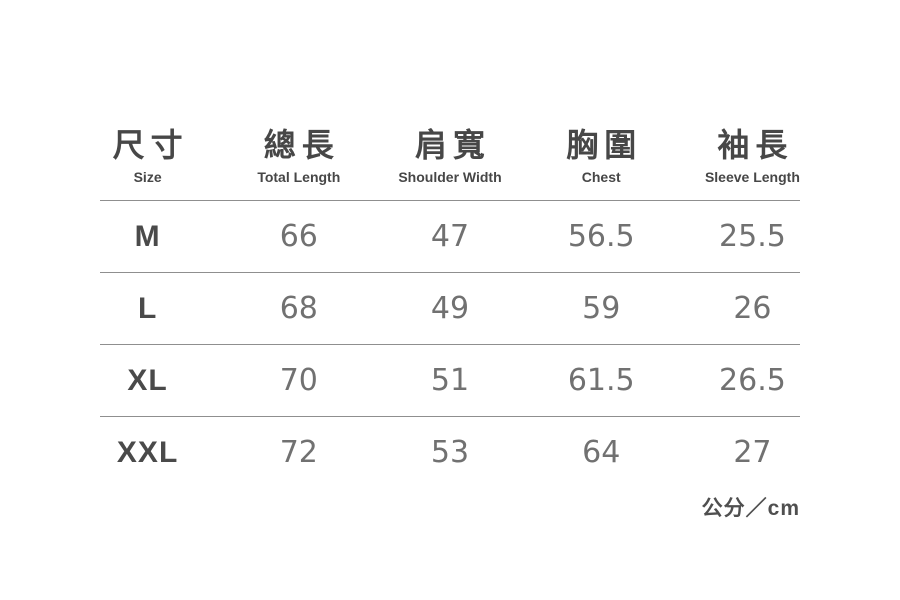 This screenshot has height=600, width=900. I want to click on sleeve-length-value: 27, so click(752, 452).